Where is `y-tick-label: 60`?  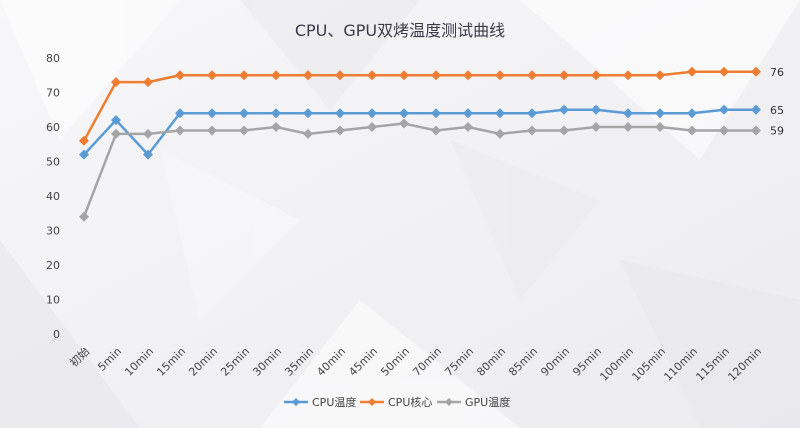 y-tick-label: 60 is located at coordinates (53, 127).